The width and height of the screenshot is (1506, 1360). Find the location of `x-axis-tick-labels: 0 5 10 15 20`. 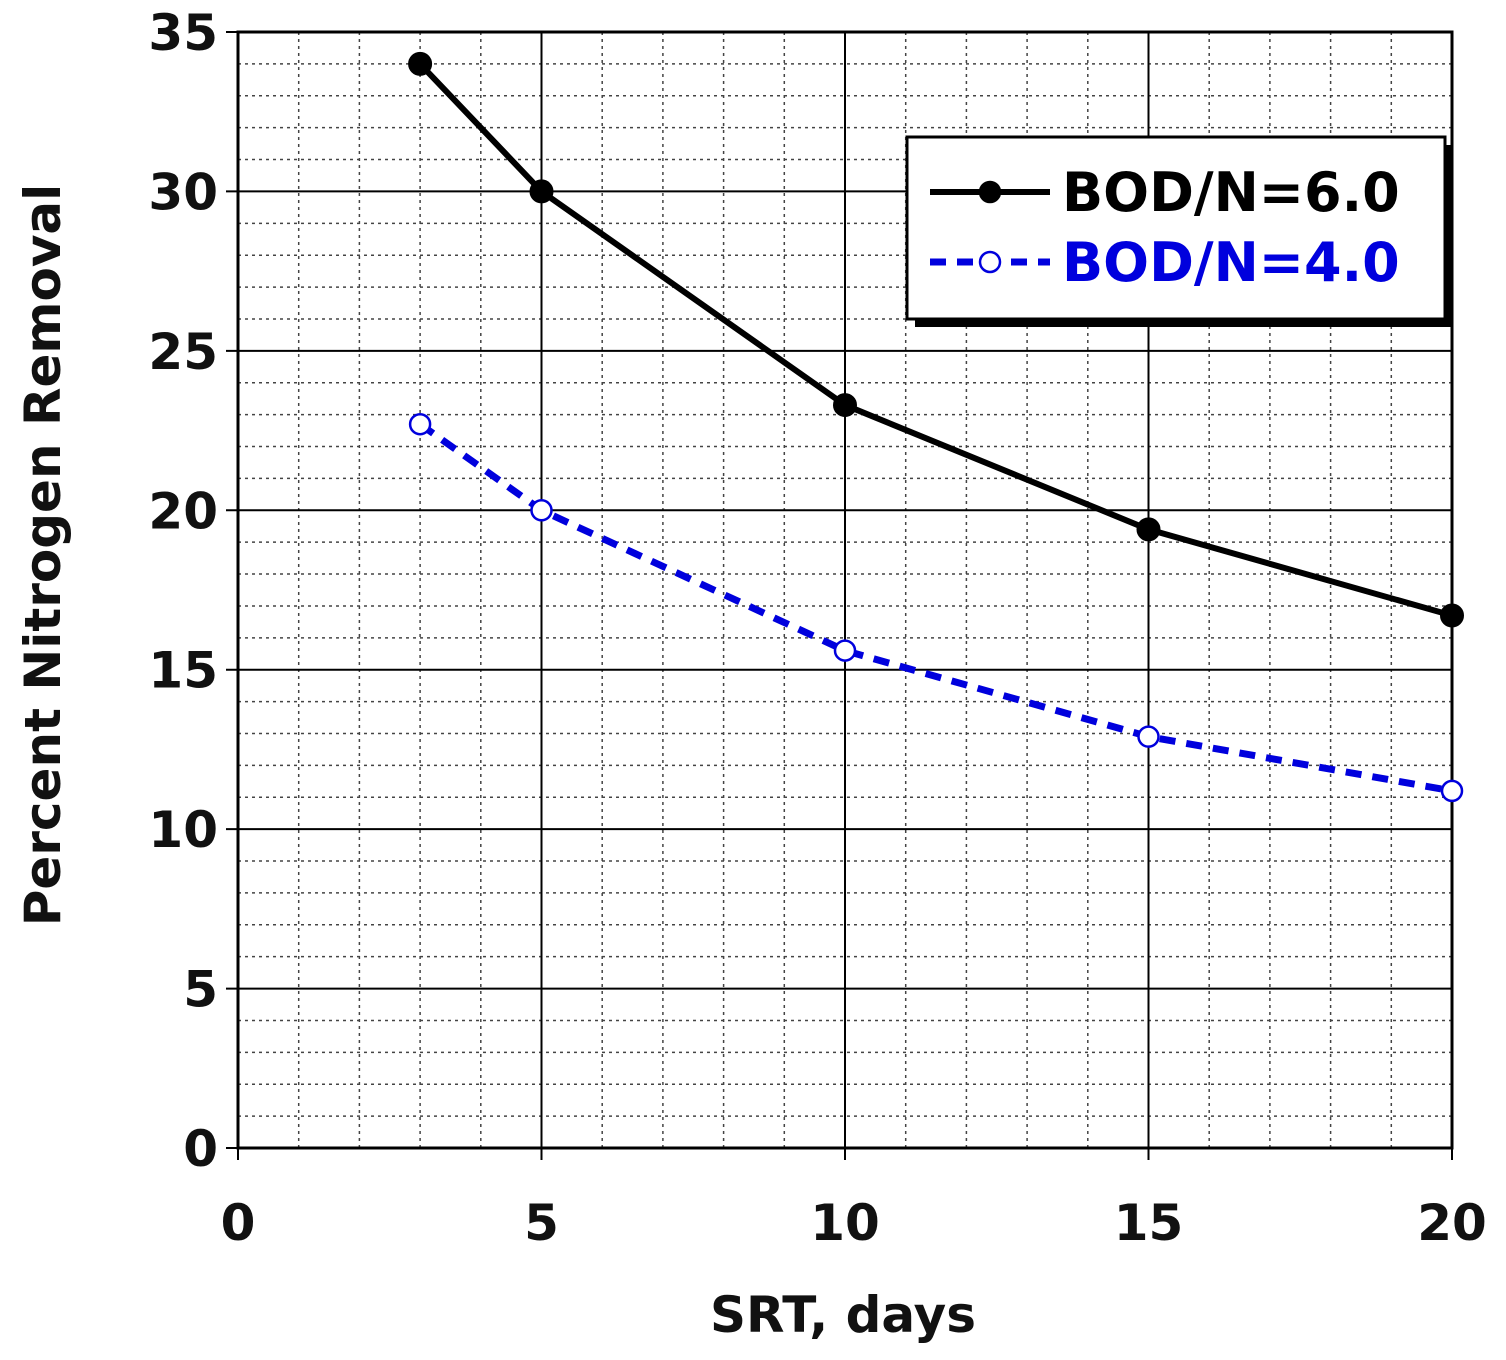

x-axis-tick-labels: 0 5 10 15 20 is located at coordinates (854, 1223).